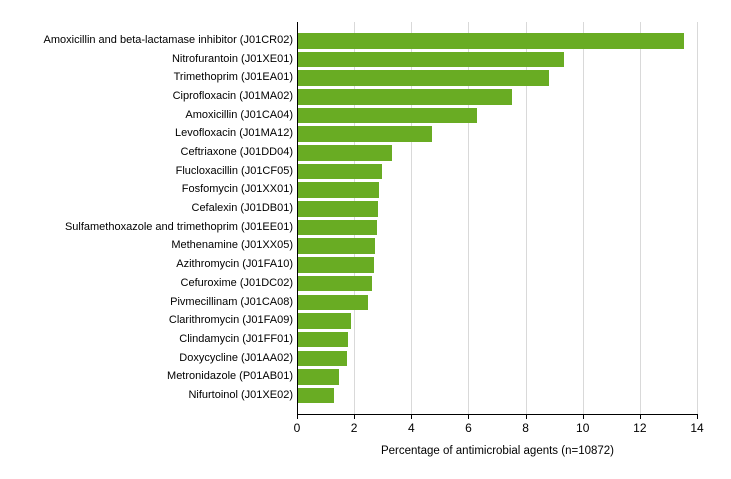 The width and height of the screenshot is (731, 479). What do you see at coordinates (234, 170) in the screenshot?
I see `category-label: Flucloxacillin (J01CF05)` at bounding box center [234, 170].